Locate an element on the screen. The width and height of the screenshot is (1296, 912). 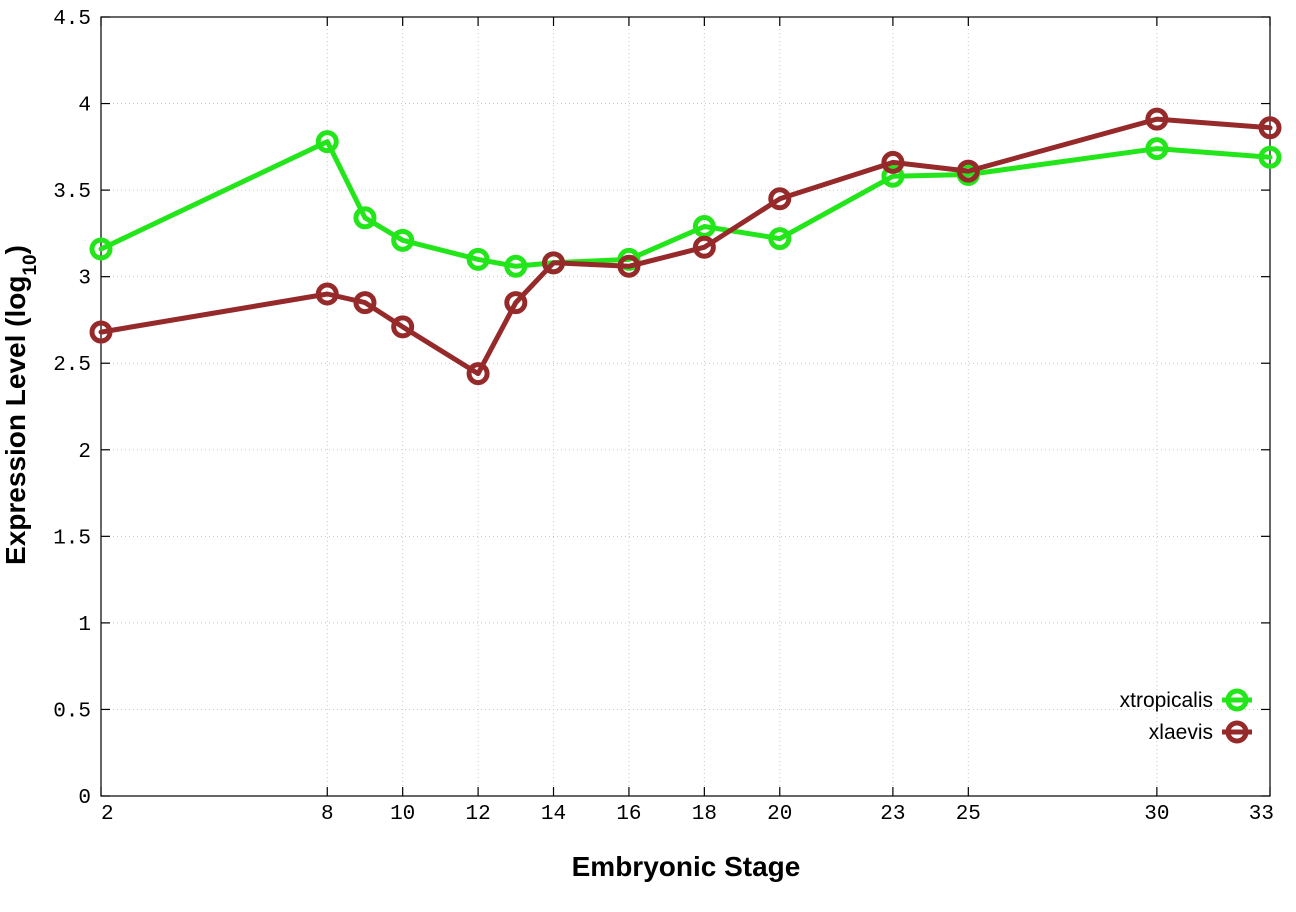
legend-item-xlaevis: xlaevis is located at coordinates (1200, 732).